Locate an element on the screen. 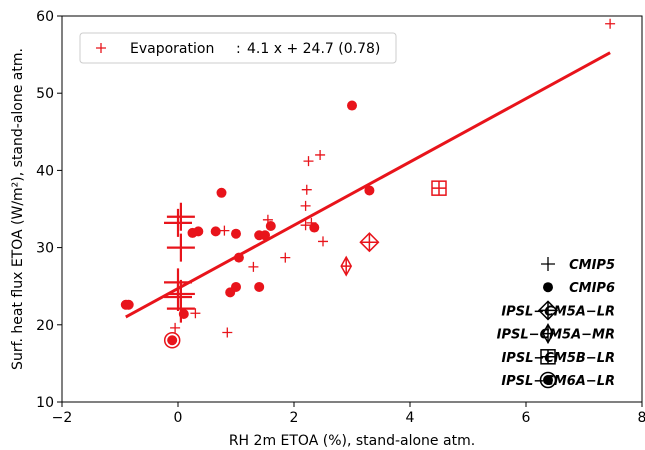 This screenshot has height=450, width=645. model-legend-label: CMIP5 is located at coordinates (592, 265).